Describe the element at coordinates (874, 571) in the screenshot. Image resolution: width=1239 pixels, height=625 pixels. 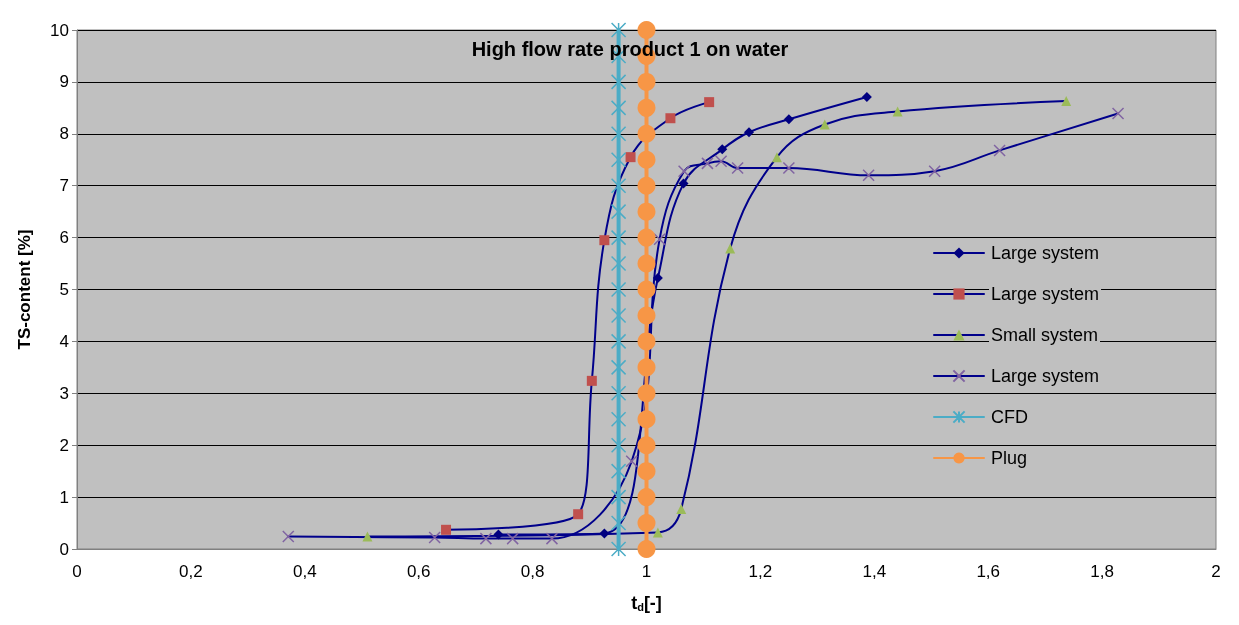
I see `x-tick-label: 1,4` at that location.